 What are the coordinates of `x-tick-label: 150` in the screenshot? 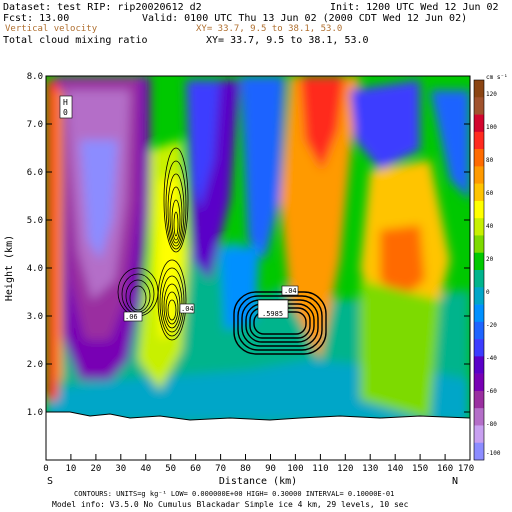 It's located at (420, 469).